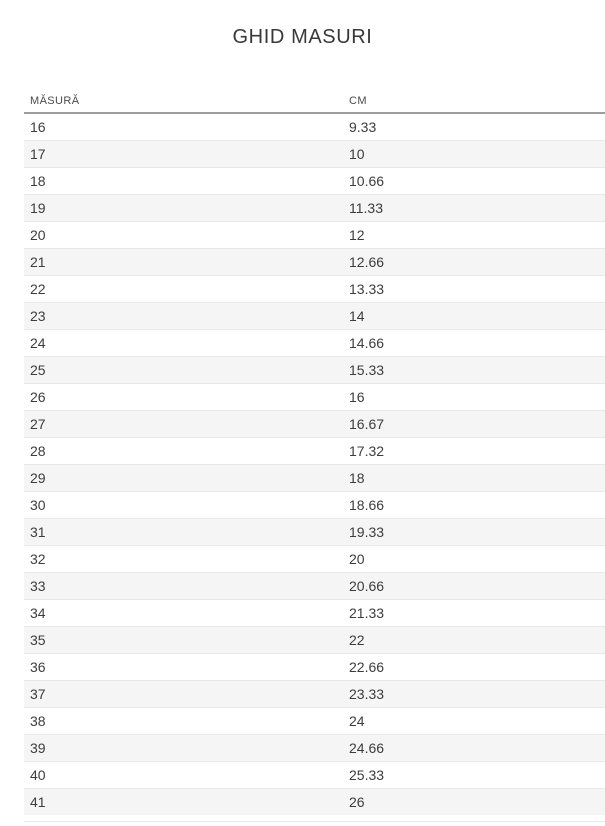  Describe the element at coordinates (314, 666) in the screenshot. I see `table-row: 36 22.66` at that location.